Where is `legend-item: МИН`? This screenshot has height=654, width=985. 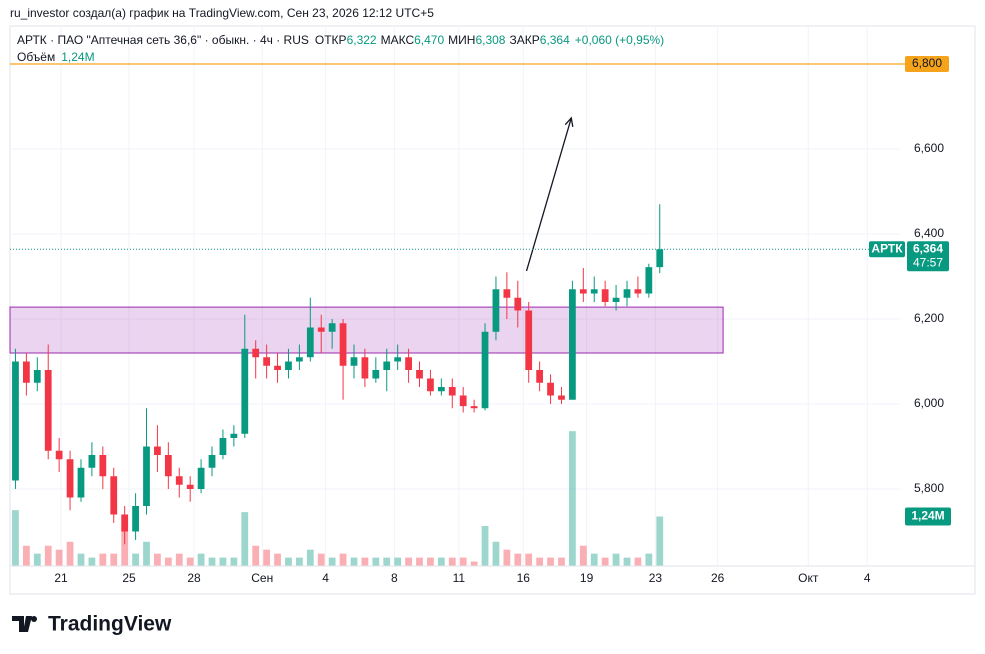
legend-item: МИН is located at coordinates (461, 40).